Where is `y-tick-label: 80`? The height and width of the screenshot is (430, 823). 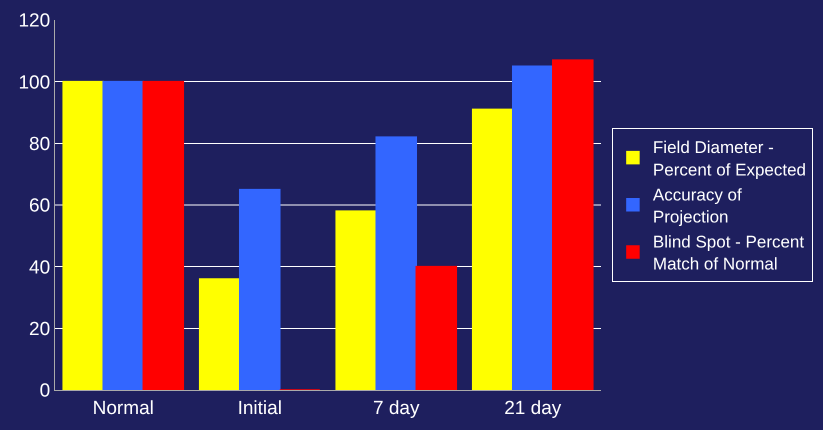 y-tick-label: 80 is located at coordinates (39, 144).